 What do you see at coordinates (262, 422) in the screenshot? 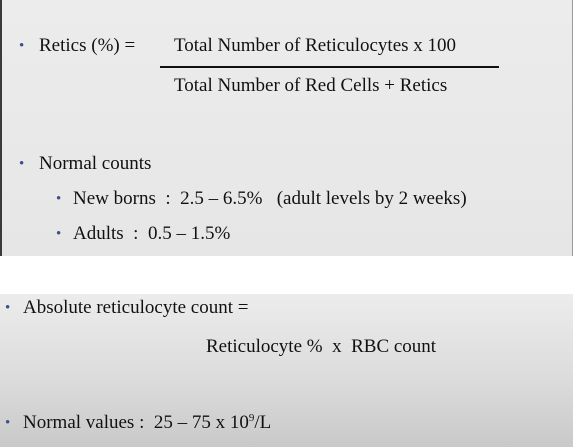
I see `normal-values-suffix: /L` at bounding box center [262, 422].